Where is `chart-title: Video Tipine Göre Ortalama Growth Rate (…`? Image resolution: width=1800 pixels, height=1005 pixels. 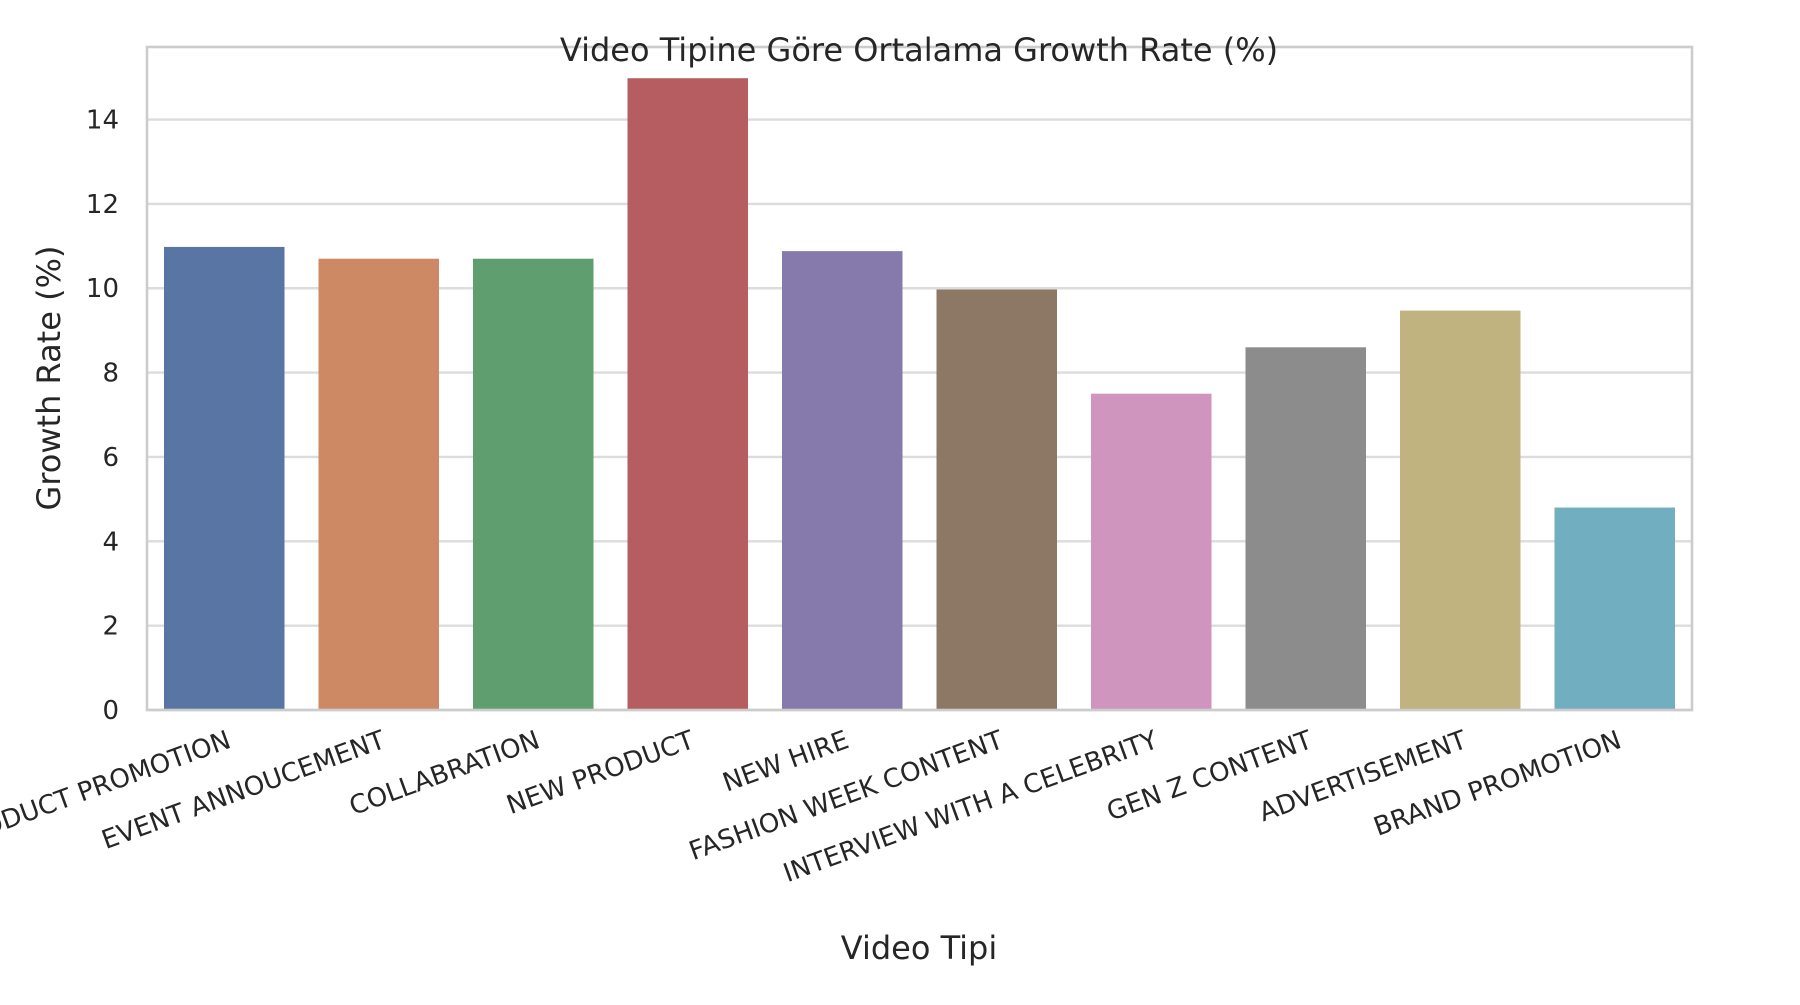 chart-title: Video Tipine Göre Ortalama Growth Rate (… is located at coordinates (919, 50).